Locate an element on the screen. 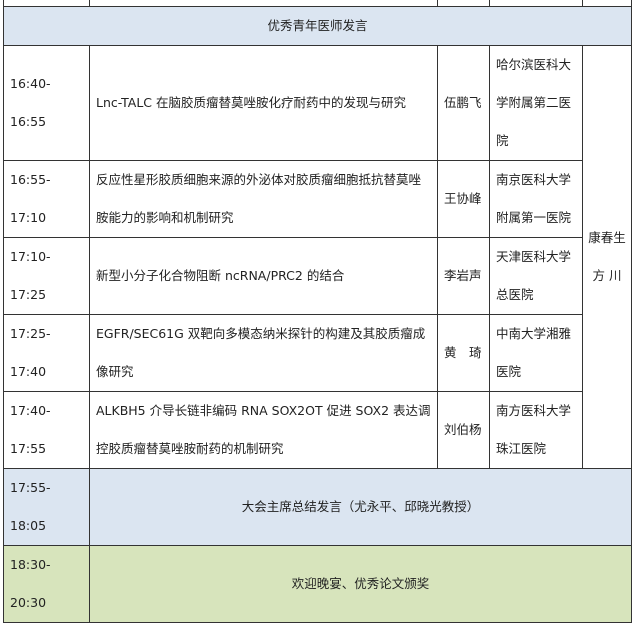  time: 17:40-17:55 is located at coordinates (46, 430).